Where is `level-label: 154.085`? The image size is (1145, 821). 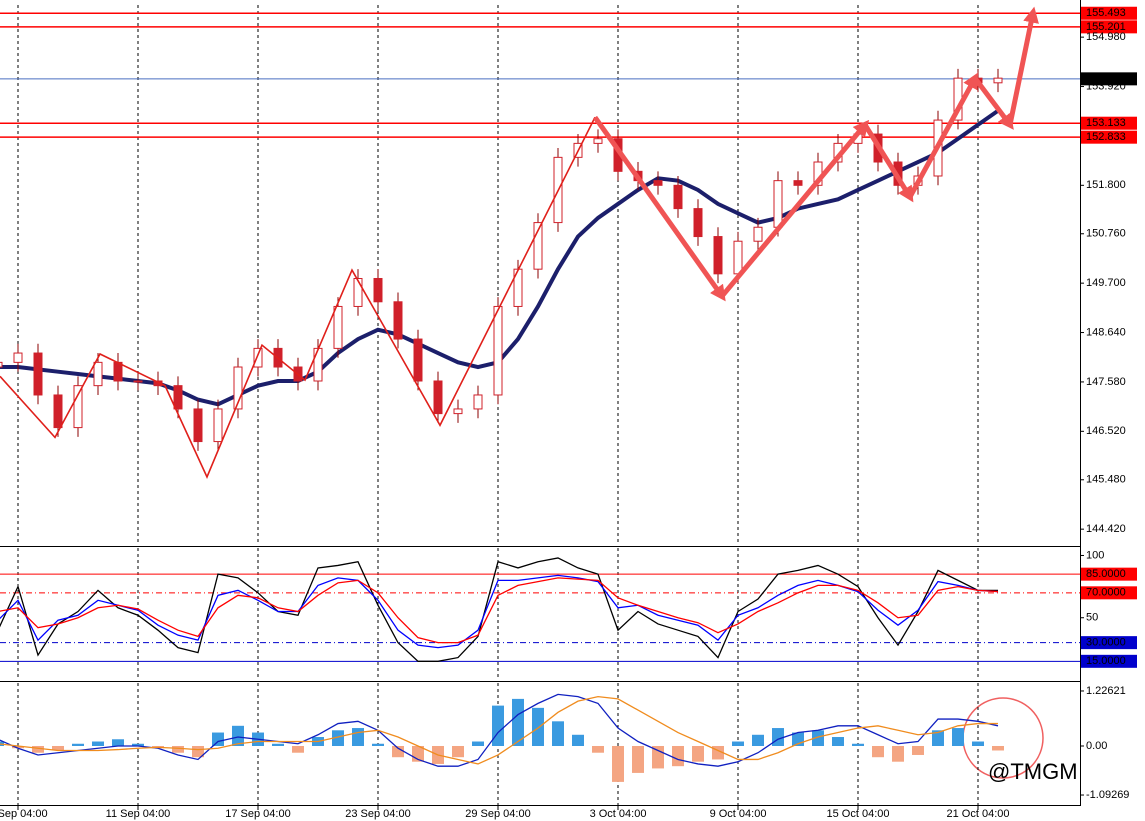
level-label: 154.085 is located at coordinates (1106, 79).